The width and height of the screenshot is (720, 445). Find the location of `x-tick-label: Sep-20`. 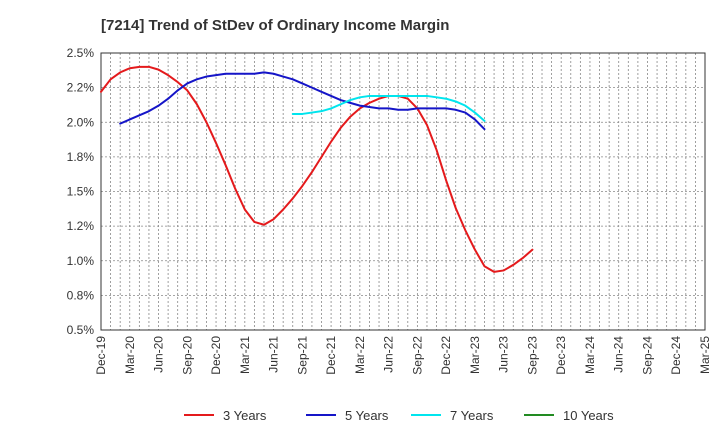

x-tick-label: Sep-20 is located at coordinates (187, 355).